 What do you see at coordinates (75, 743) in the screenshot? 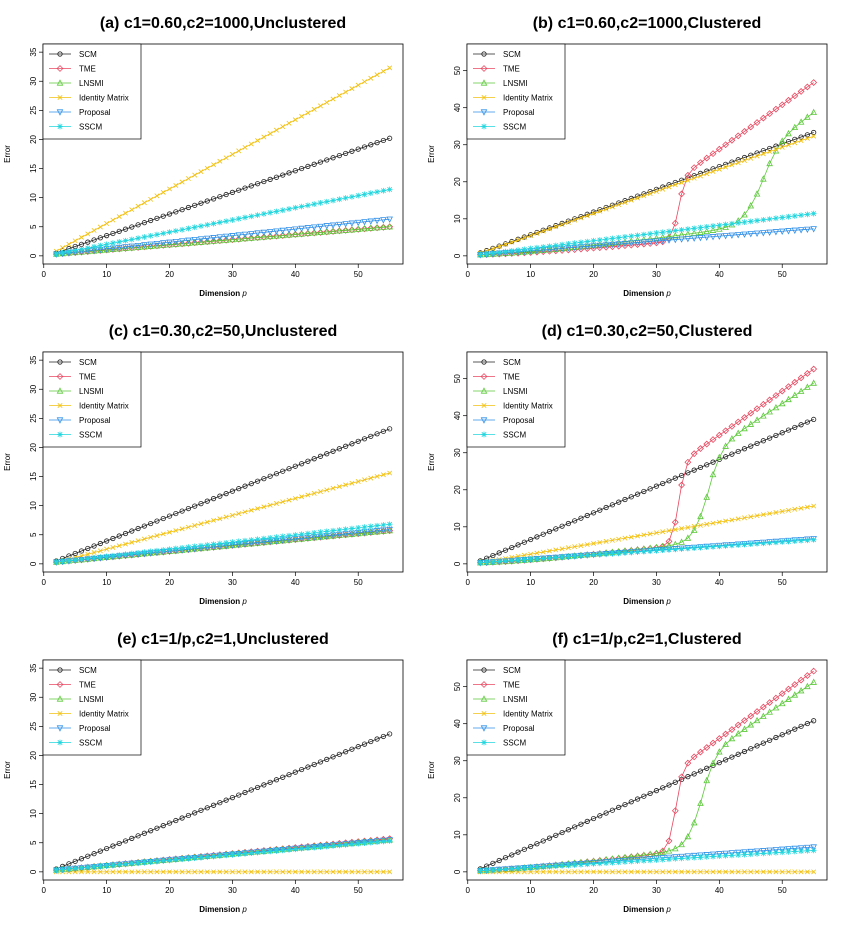
I see `legend-item-sscm: SSCM` at bounding box center [75, 743].